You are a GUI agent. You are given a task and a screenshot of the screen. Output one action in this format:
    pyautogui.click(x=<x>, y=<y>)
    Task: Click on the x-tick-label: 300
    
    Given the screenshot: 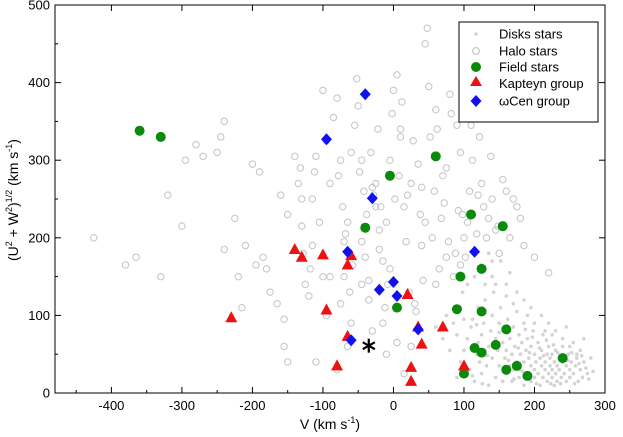 What is the action you would take?
    pyautogui.click(x=605, y=405)
    